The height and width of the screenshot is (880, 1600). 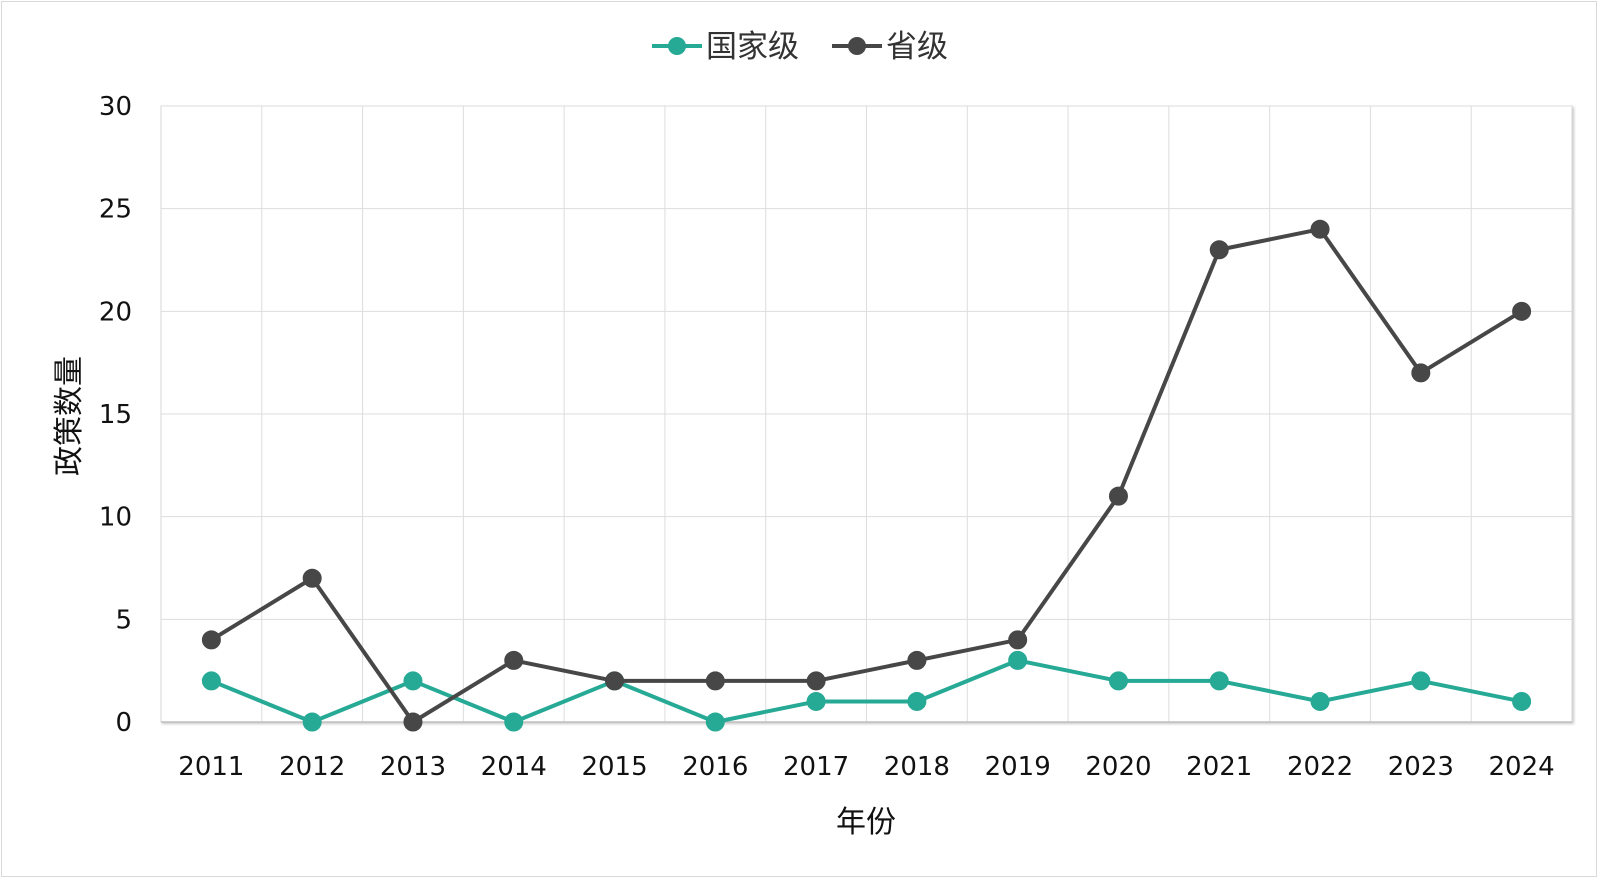 What do you see at coordinates (1018, 767) in the screenshot?
I see `x-tick-label: 2019` at bounding box center [1018, 767].